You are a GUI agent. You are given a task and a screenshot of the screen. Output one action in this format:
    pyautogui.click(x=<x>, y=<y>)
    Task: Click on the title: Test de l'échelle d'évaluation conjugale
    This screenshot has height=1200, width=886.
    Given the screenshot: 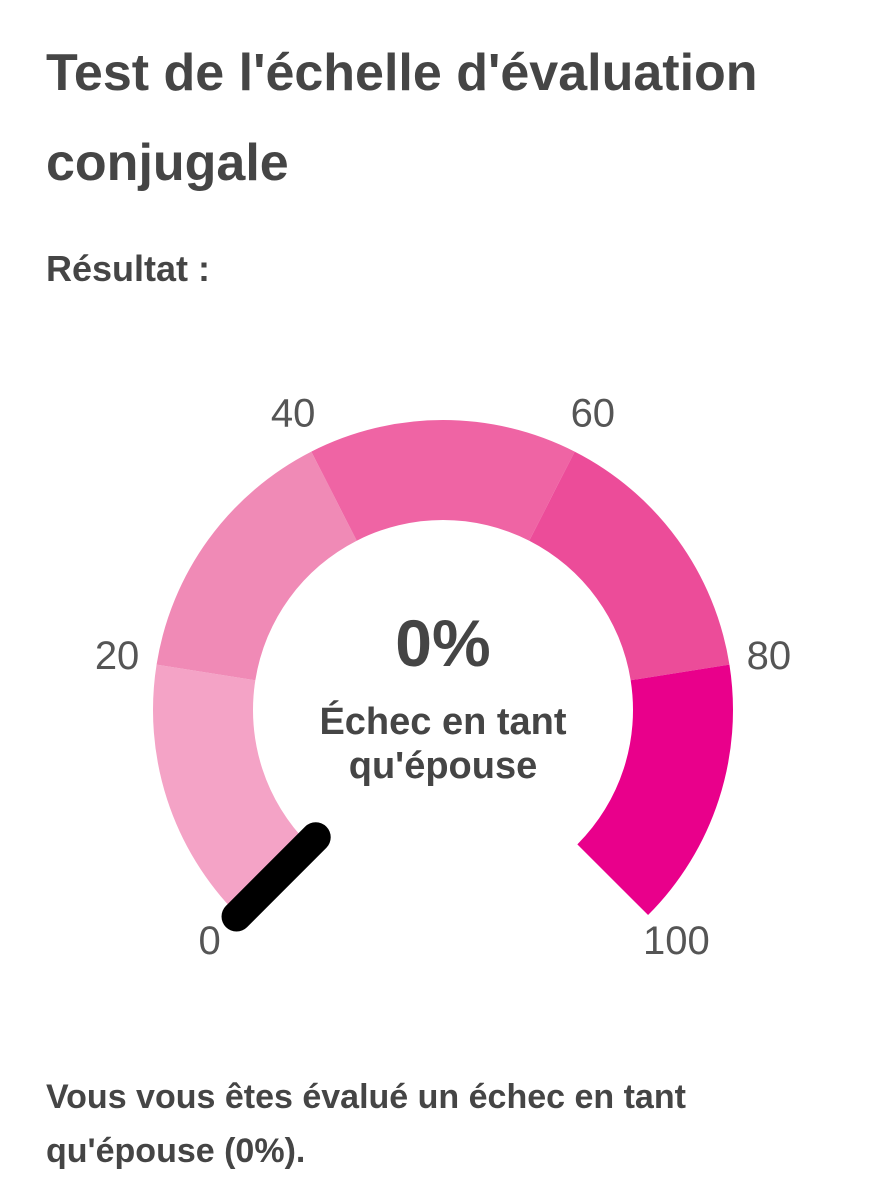 What is the action you would take?
    pyautogui.click(x=402, y=118)
    